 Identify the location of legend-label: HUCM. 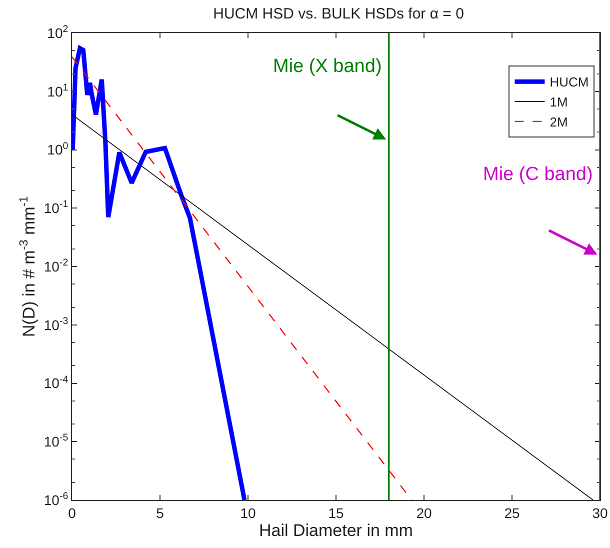
(569, 82).